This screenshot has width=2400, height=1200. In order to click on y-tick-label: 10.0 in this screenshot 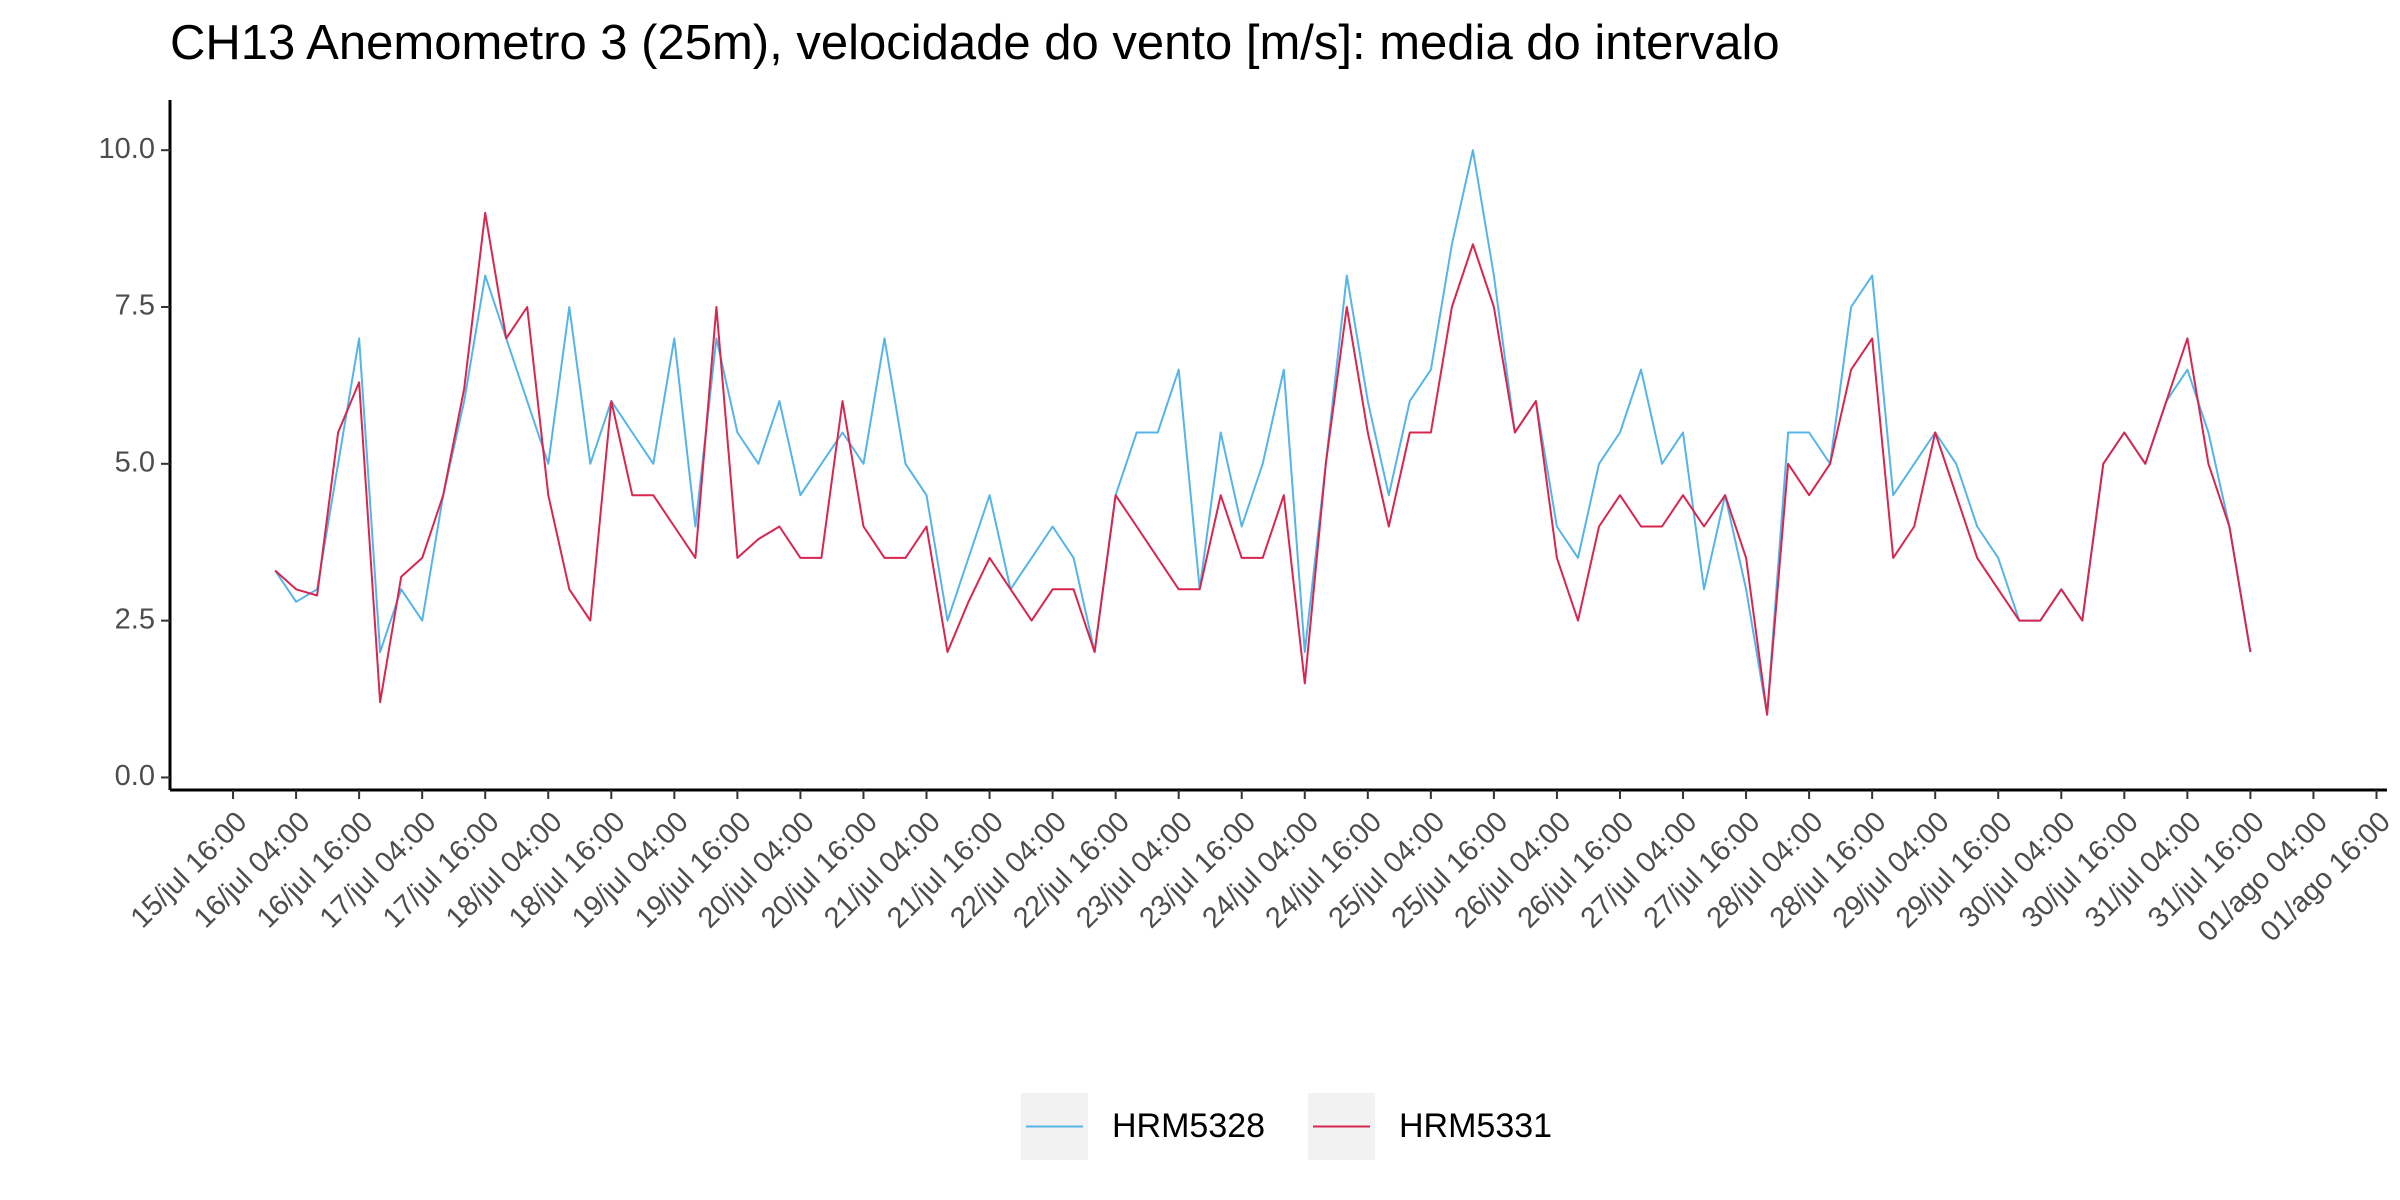, I will do `click(127, 149)`.